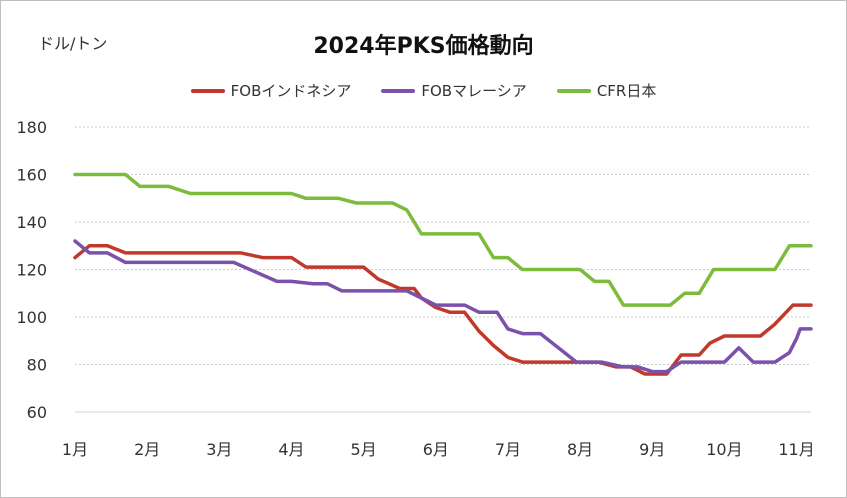  I want to click on x-tick-label-7: 7月, so click(508, 449).